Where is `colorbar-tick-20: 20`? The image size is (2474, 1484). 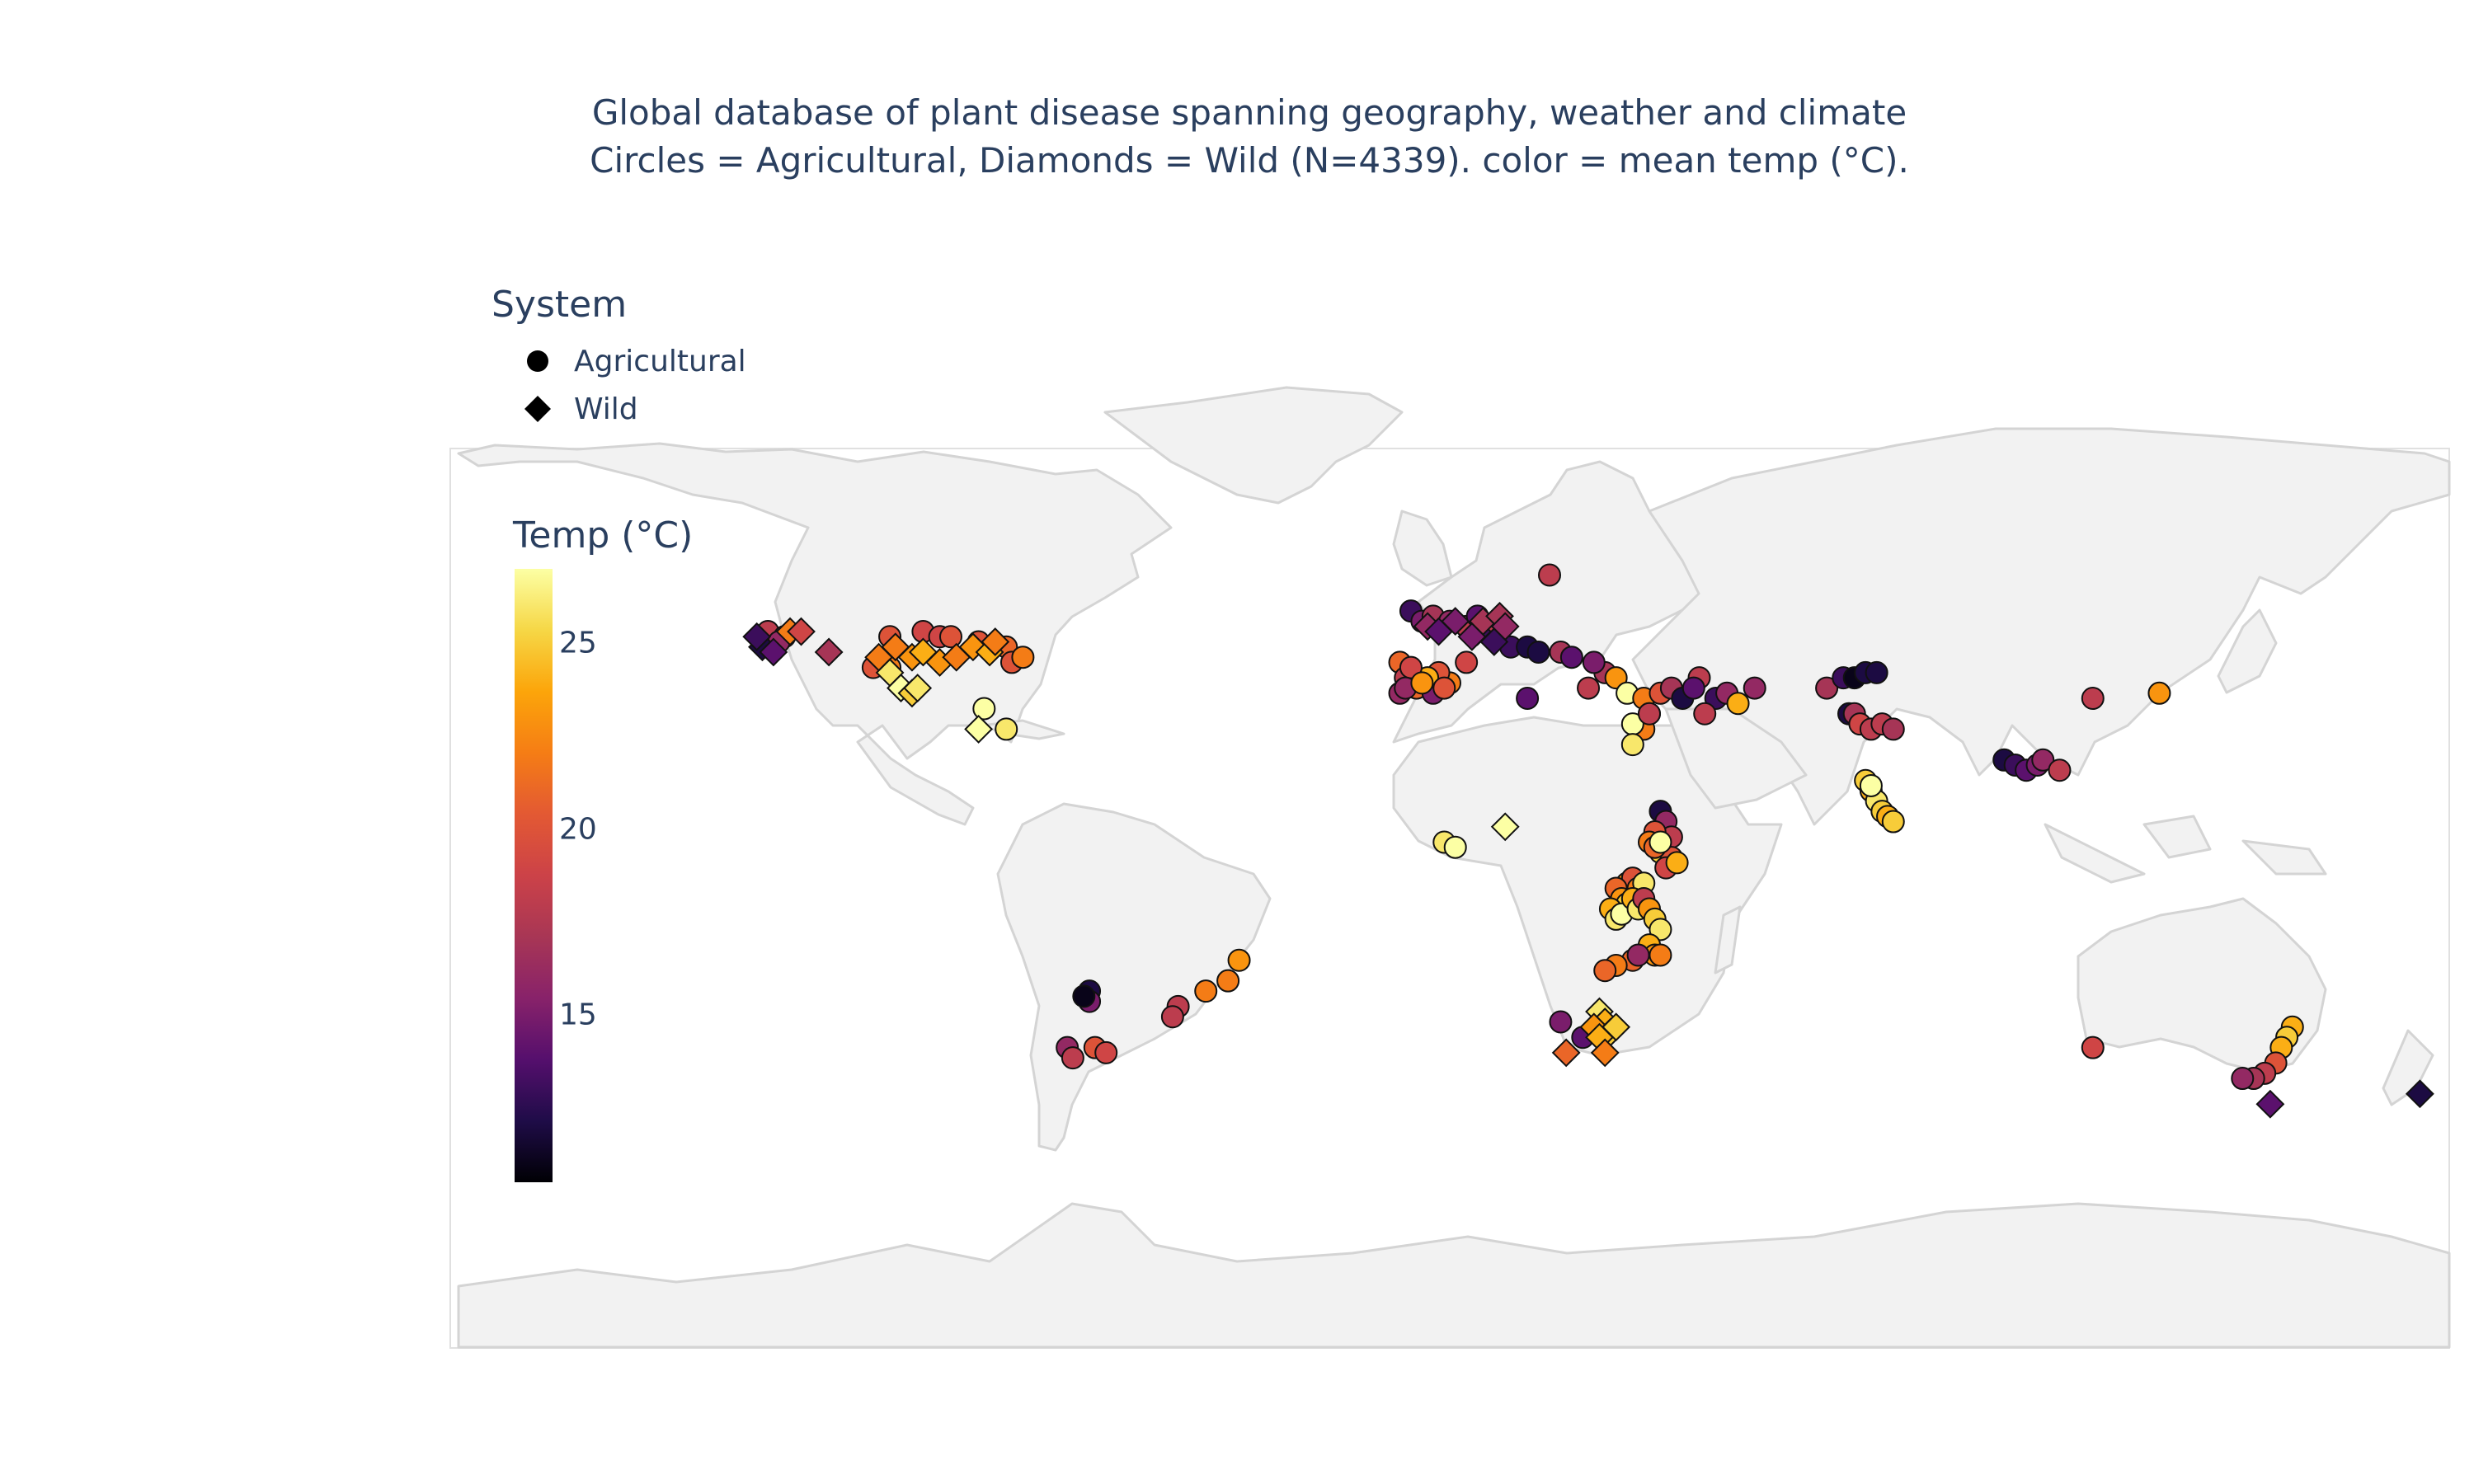 colorbar-tick-20: 20 is located at coordinates (578, 829).